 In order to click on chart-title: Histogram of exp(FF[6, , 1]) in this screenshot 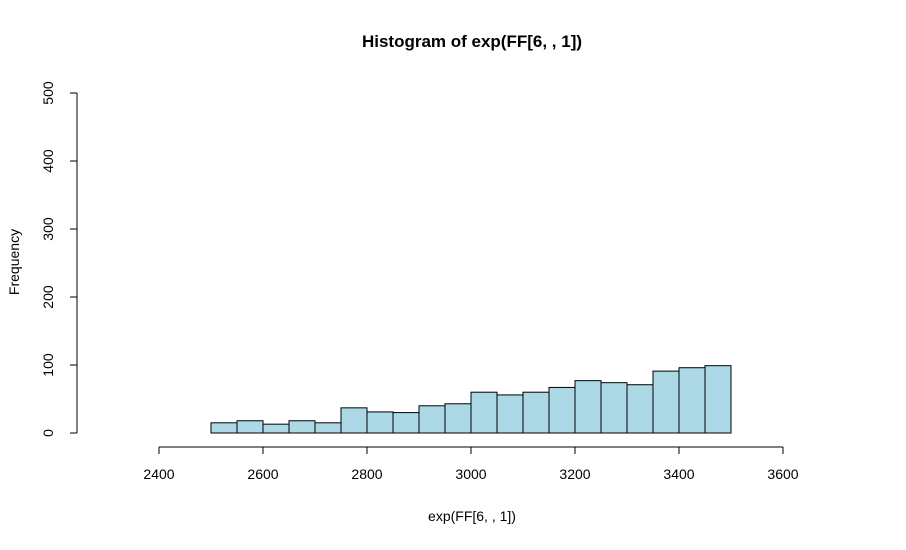, I will do `click(472, 41)`.